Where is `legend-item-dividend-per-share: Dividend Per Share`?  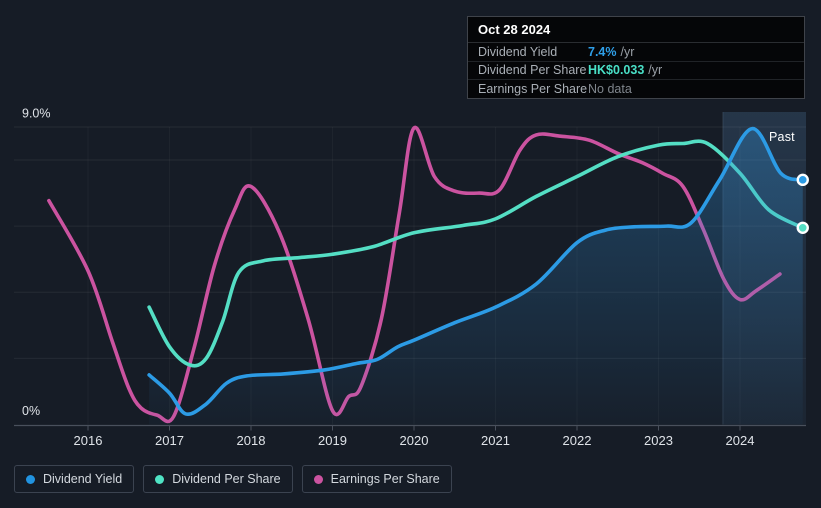 legend-item-dividend-per-share: Dividend Per Share is located at coordinates (218, 479).